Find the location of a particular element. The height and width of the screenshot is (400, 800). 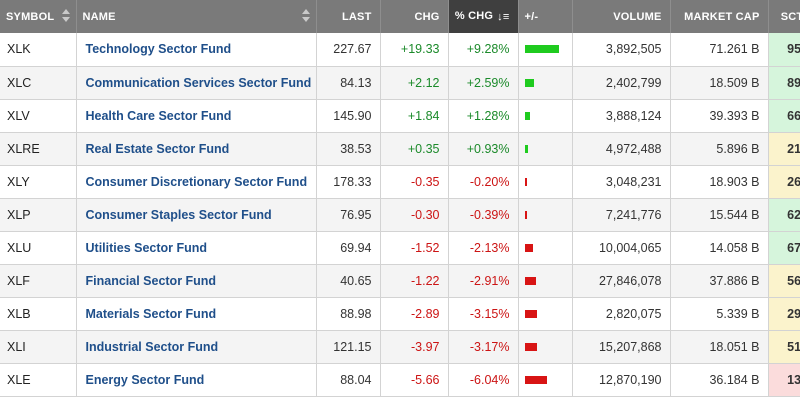

fund-name-link: Health Care Sector Fund is located at coordinates (196, 116).